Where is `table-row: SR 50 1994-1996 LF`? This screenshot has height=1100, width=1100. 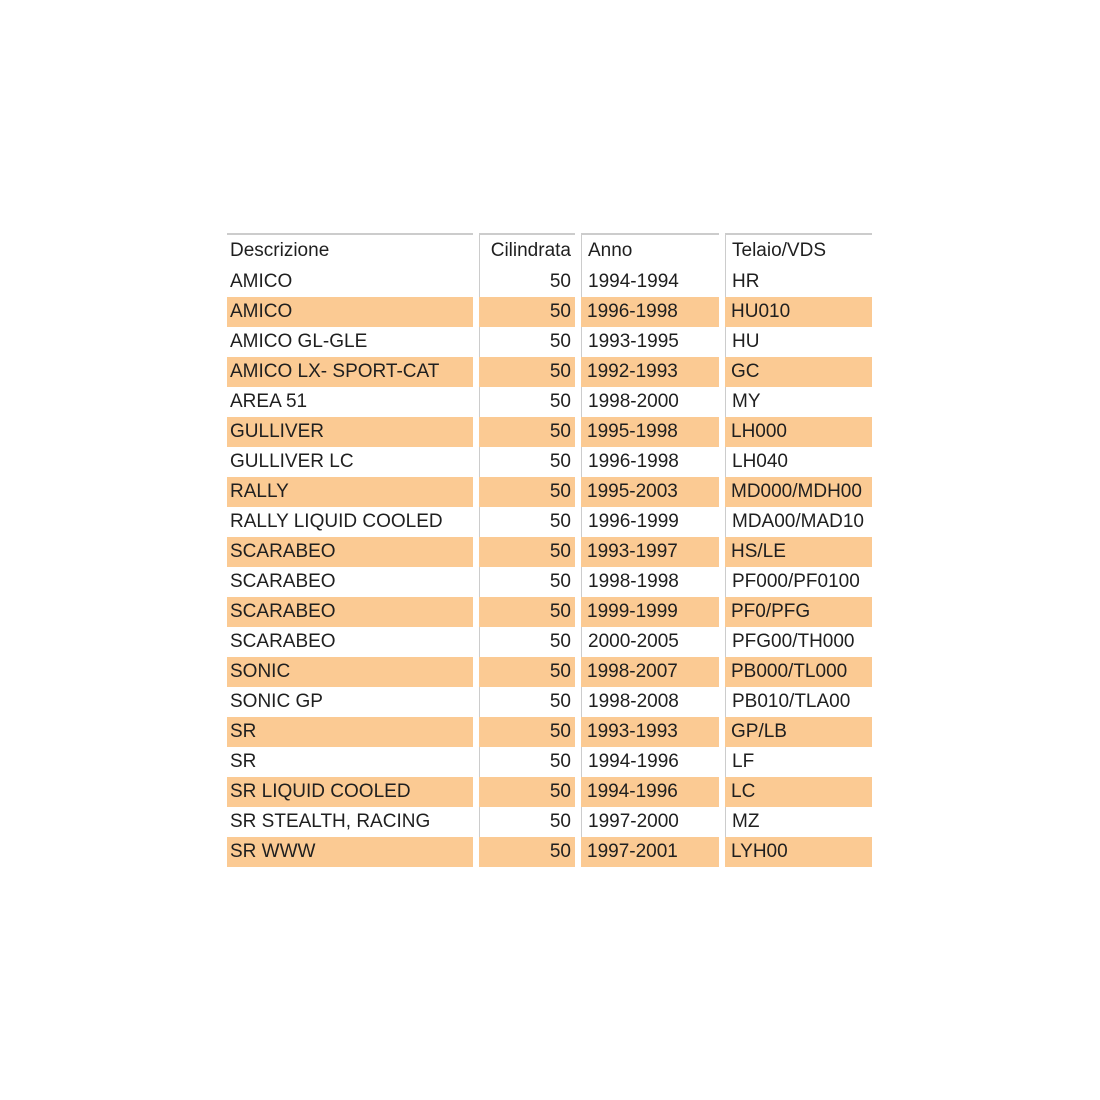 table-row: SR 50 1994-1996 LF is located at coordinates (549, 762).